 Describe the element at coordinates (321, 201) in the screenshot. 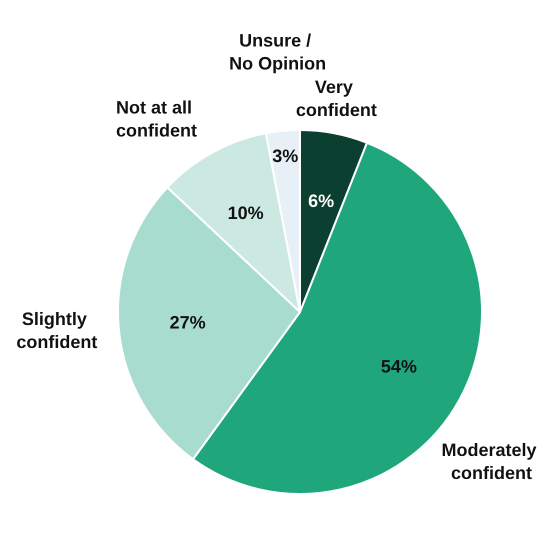

I see `data-label: 6%` at that location.